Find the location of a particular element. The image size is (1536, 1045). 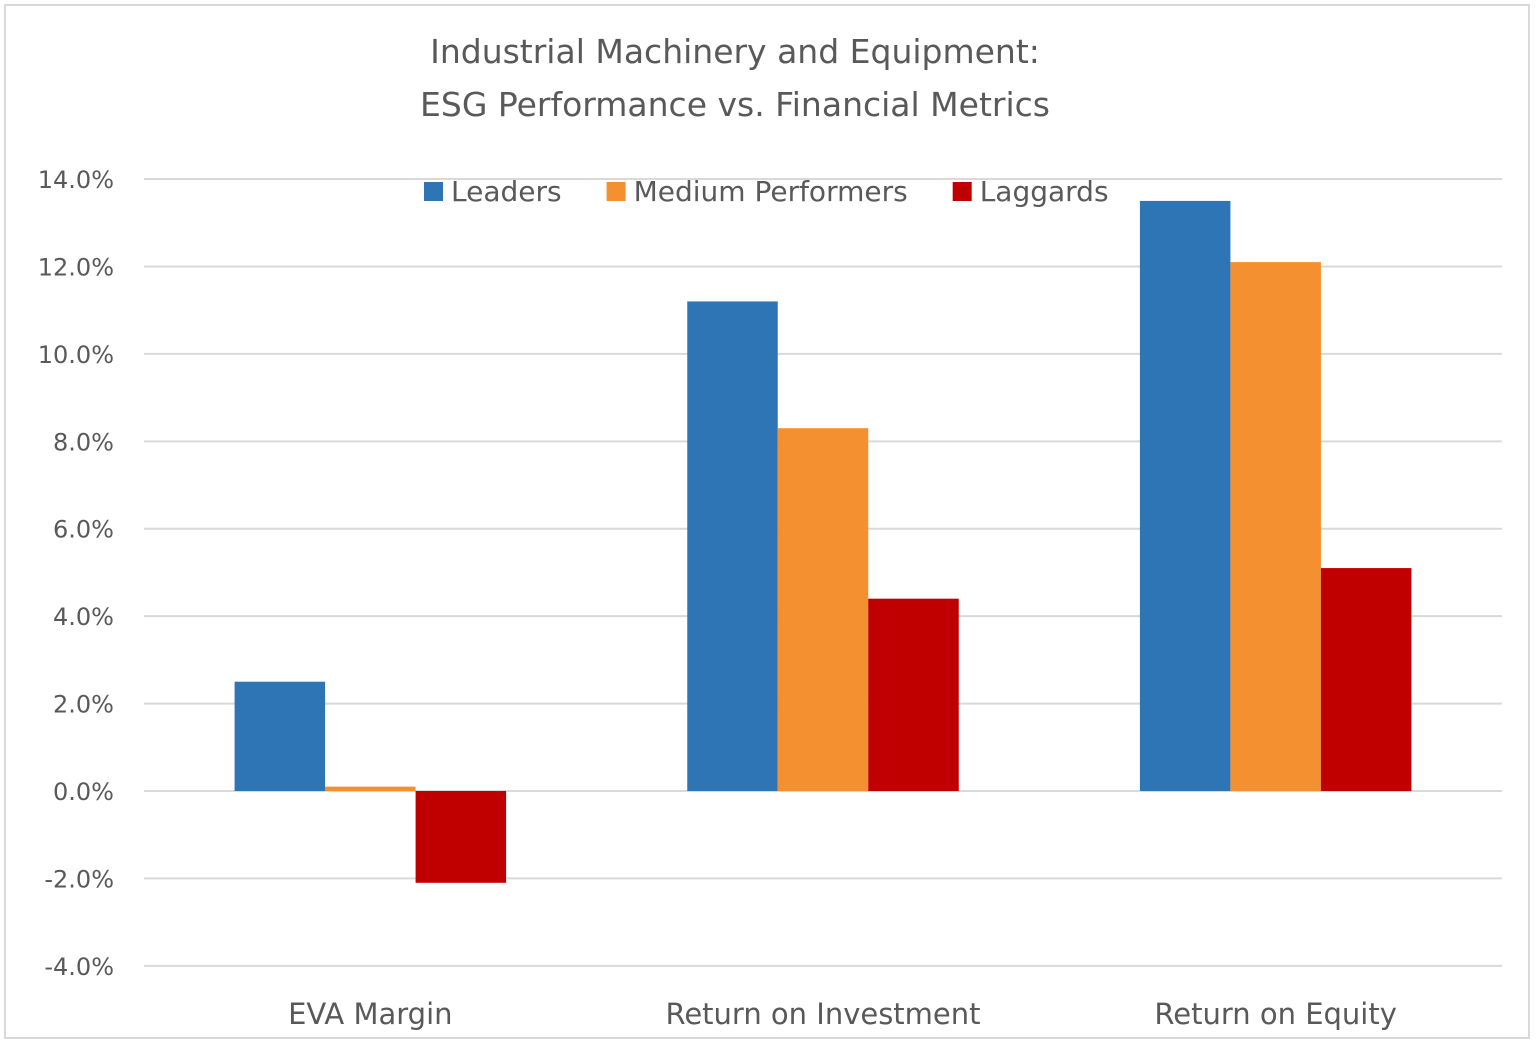

x-category-label: EVA Margin is located at coordinates (370, 1014).